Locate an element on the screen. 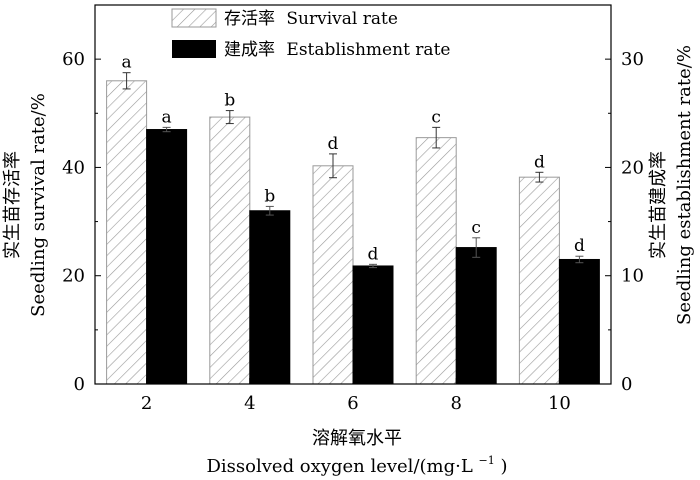 Image resolution: width=700 pixels, height=480 pixels. x-axis-label-en-main: Dissolved oxygen level/(mg·L is located at coordinates (339, 466).